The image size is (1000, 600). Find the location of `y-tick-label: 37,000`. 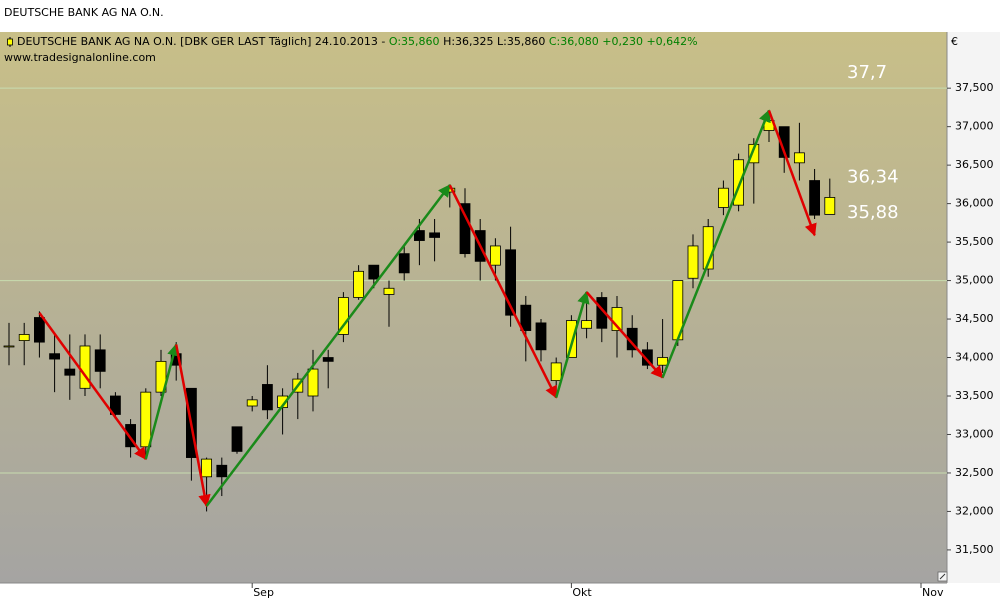

y-tick-label: 37,000 is located at coordinates (974, 126).